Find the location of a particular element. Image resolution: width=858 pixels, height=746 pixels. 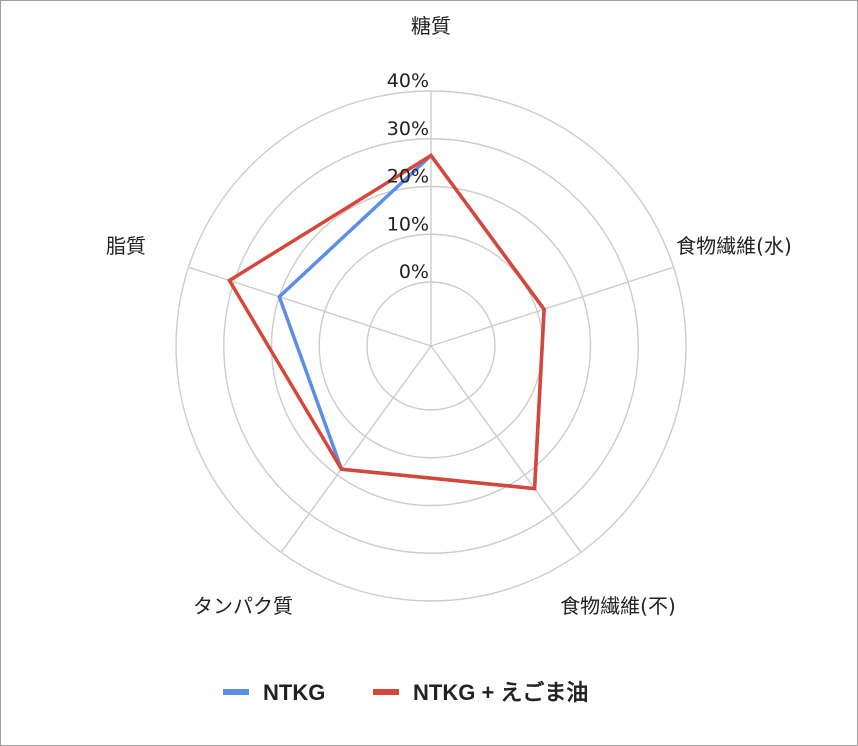

axis-label: 糖質 is located at coordinates (431, 26).